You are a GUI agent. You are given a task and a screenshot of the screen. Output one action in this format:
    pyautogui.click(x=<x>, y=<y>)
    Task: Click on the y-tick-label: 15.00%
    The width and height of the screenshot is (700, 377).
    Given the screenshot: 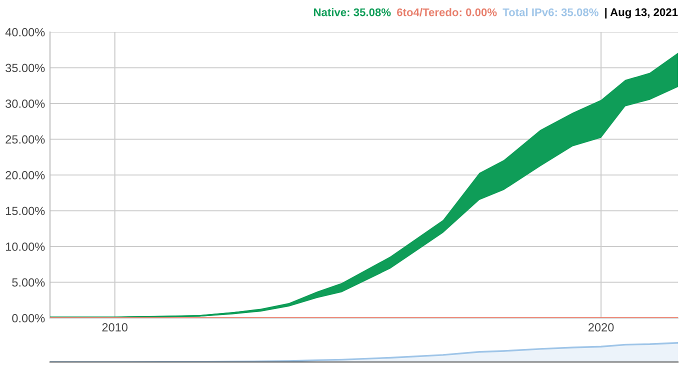 What is the action you would take?
    pyautogui.click(x=25, y=211)
    